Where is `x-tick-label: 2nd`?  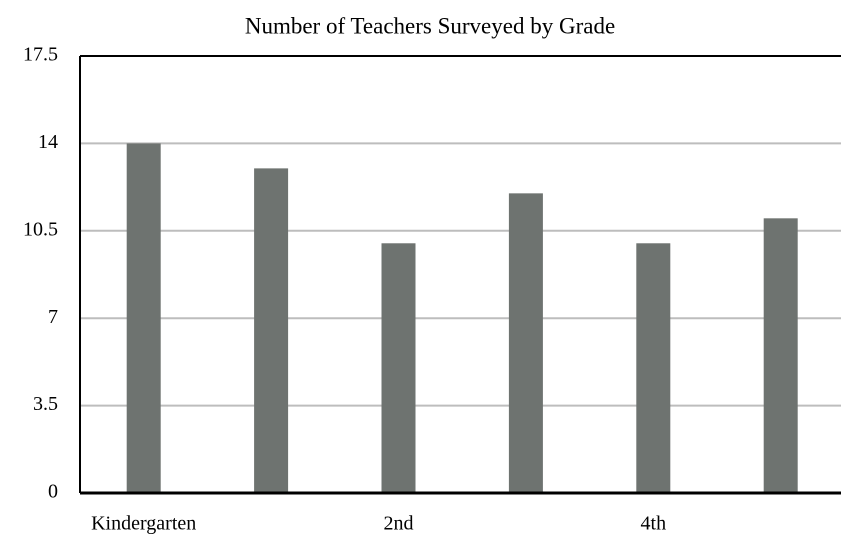 x-tick-label: 2nd is located at coordinates (399, 524).